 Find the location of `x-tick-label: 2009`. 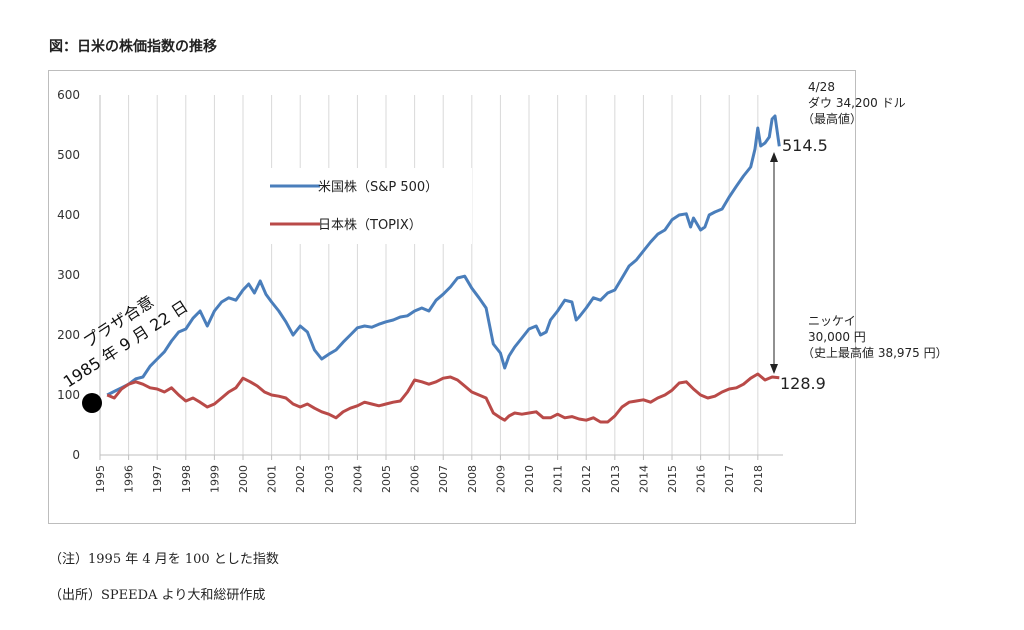

x-tick-label: 2009 is located at coordinates (500, 479).